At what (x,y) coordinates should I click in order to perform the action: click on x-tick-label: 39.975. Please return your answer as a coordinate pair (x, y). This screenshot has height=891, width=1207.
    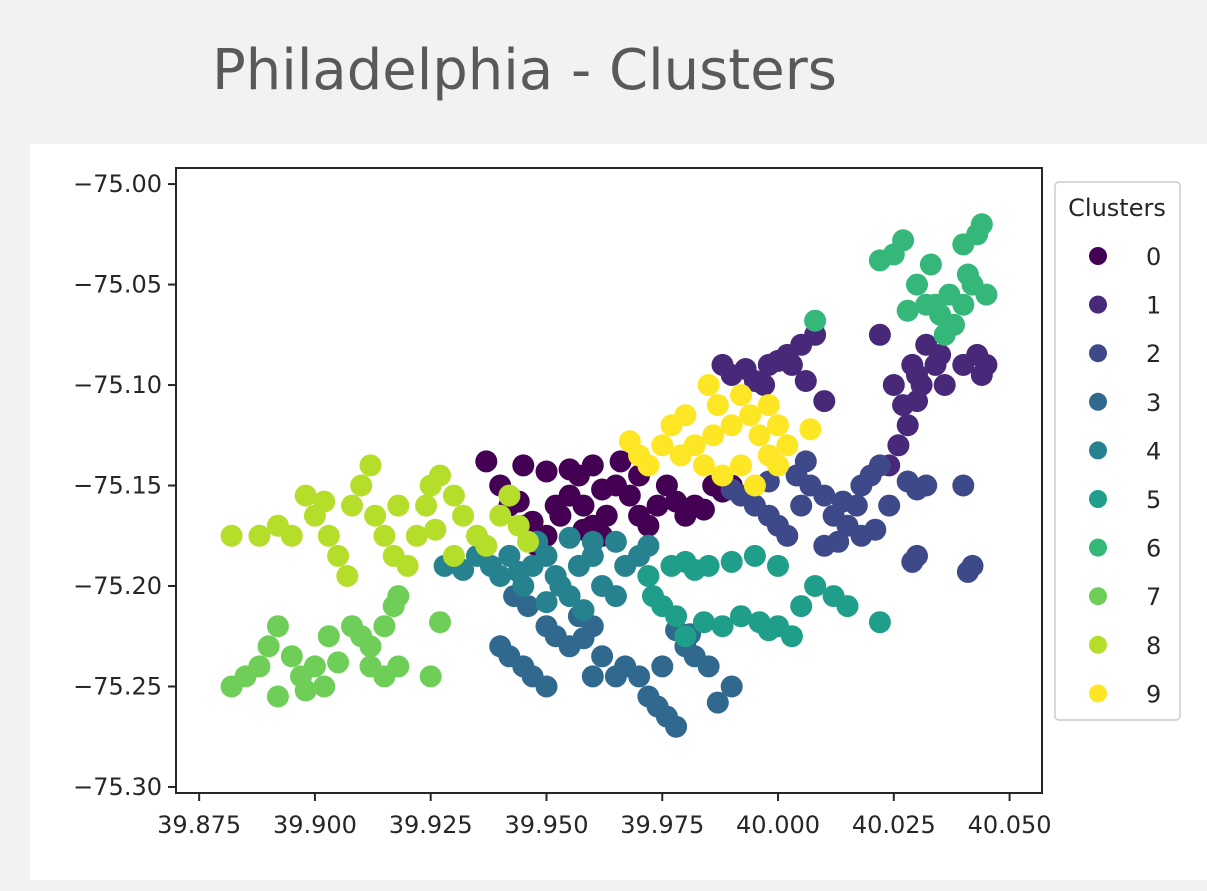
    Looking at the image, I should click on (662, 825).